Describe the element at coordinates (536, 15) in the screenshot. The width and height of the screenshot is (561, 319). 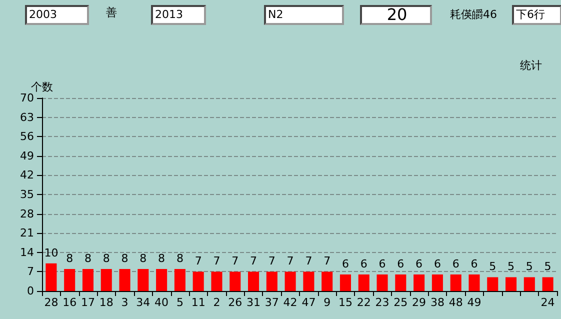
I see `text: 下6行` at that location.